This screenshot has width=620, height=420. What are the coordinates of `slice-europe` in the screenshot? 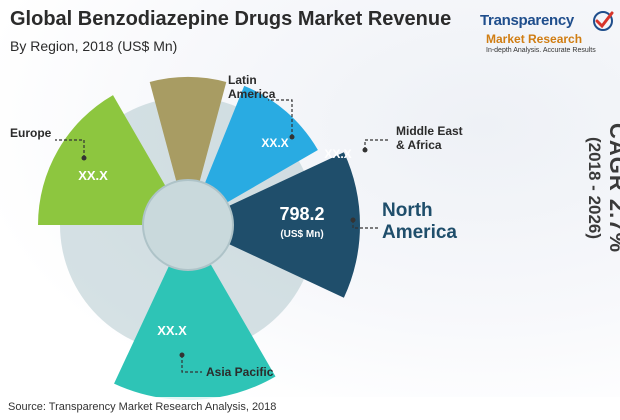 It's located at (102, 160).